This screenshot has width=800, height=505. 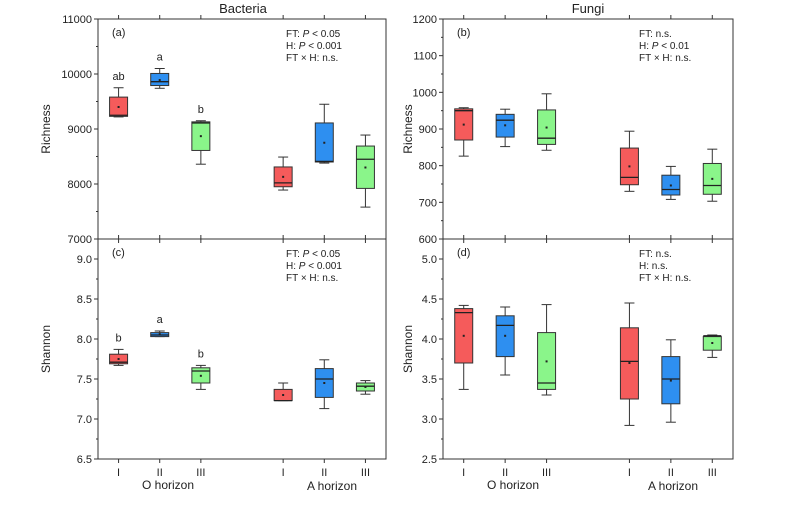 I want to click on box-o-horizon-I: ab, so click(x=119, y=94).